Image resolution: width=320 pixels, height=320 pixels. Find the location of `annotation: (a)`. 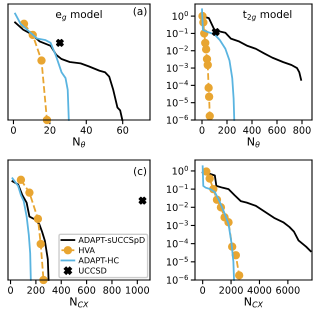

annotation: (a) is located at coordinates (140, 11).